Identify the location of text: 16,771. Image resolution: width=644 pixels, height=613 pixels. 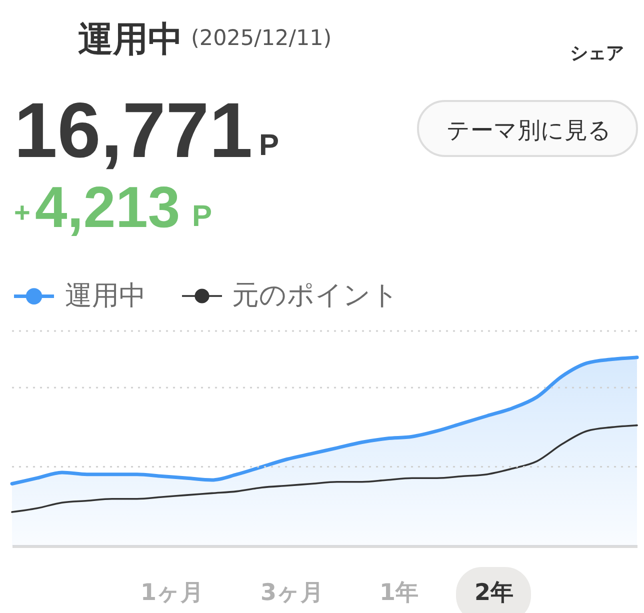
(133, 130).